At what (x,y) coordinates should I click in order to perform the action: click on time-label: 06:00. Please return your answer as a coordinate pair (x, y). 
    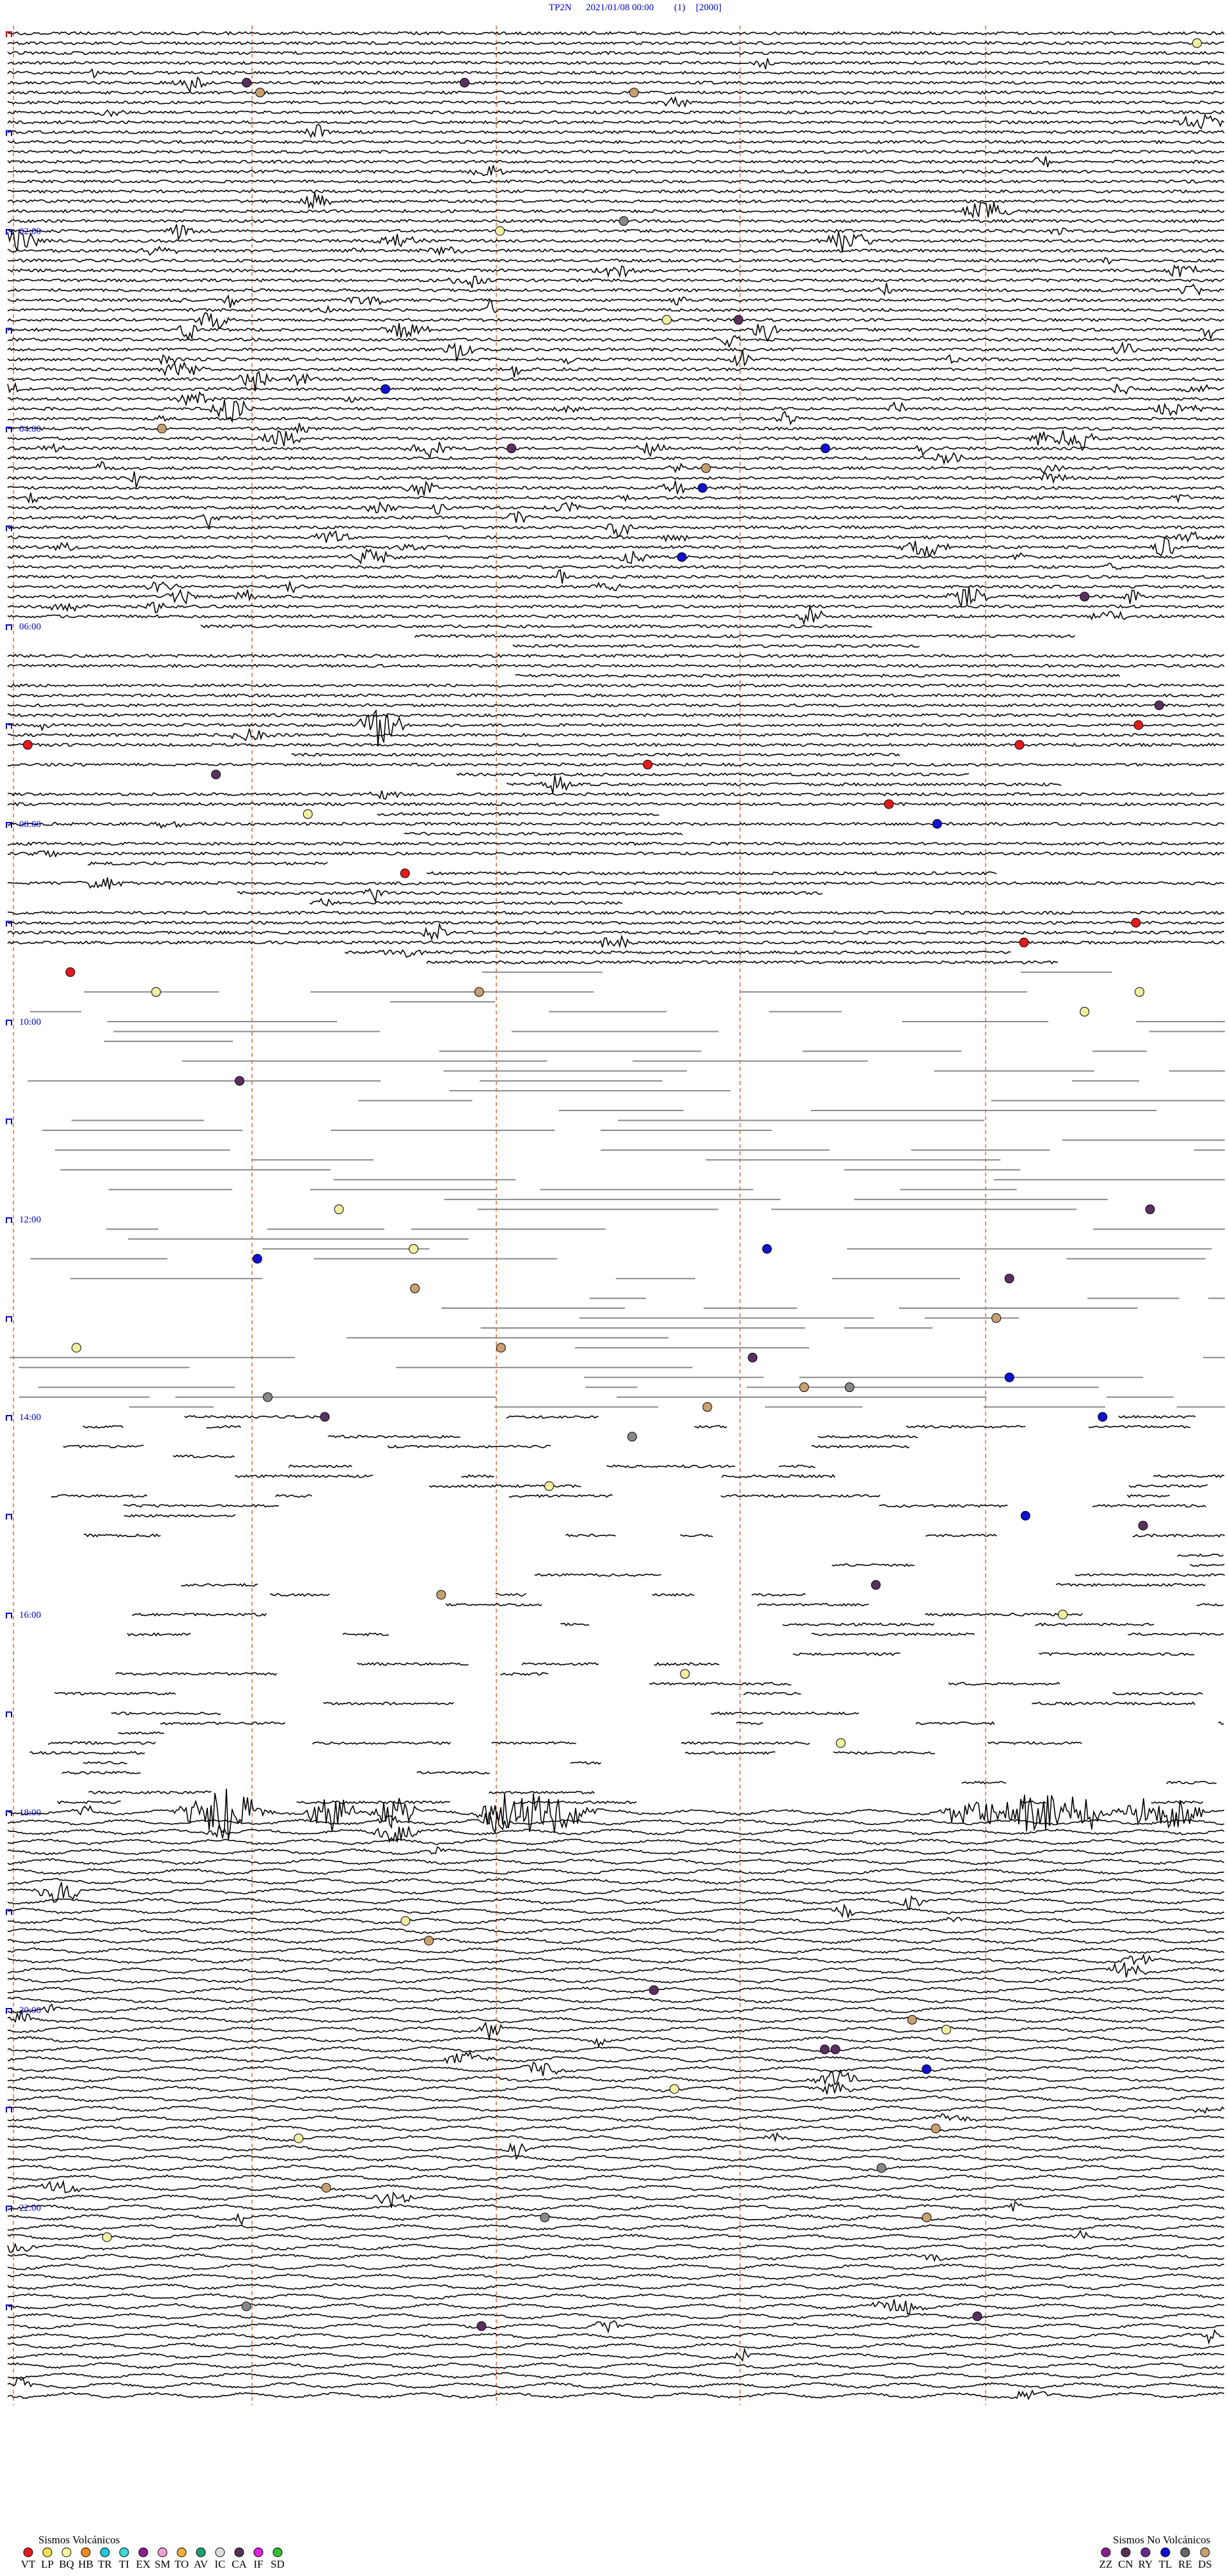
    Looking at the image, I should click on (30, 627).